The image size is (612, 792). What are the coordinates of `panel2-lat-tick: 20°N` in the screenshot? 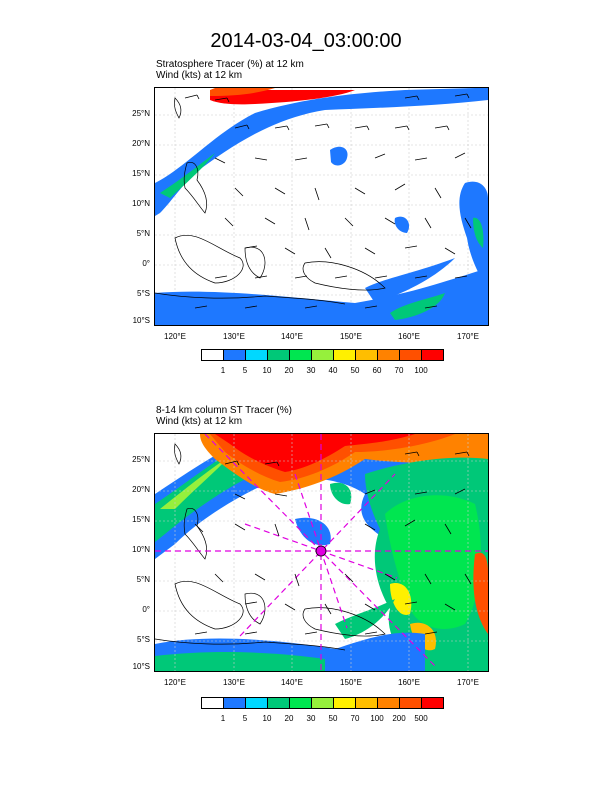 It's located at (141, 489).